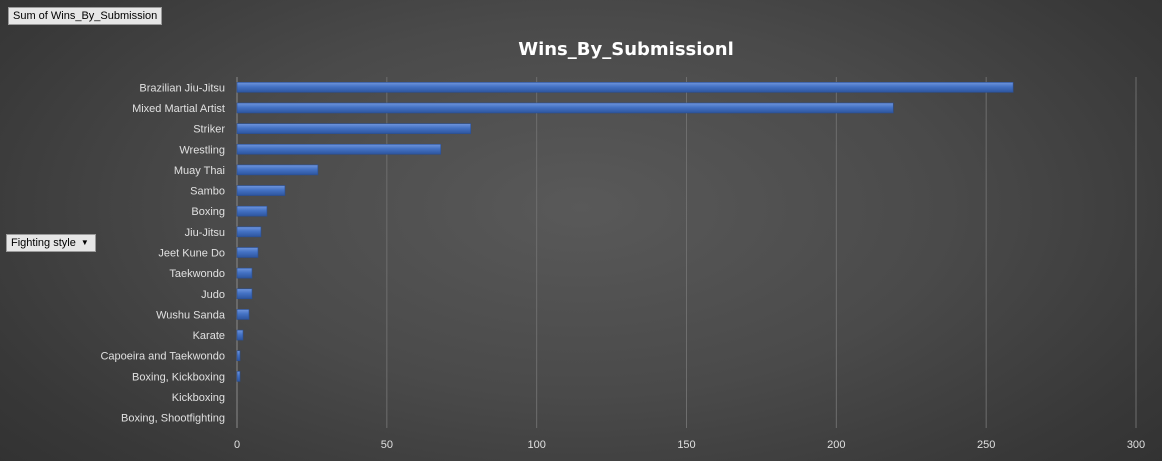 This screenshot has width=1162, height=461. I want to click on category-label: Taekwondo, so click(197, 274).